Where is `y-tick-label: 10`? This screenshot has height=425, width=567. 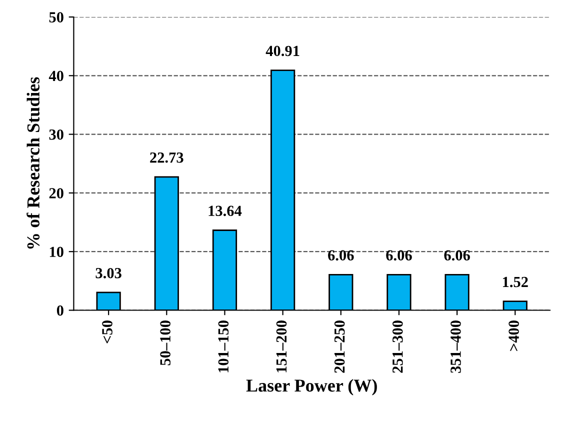 y-tick-label: 10 is located at coordinates (57, 252).